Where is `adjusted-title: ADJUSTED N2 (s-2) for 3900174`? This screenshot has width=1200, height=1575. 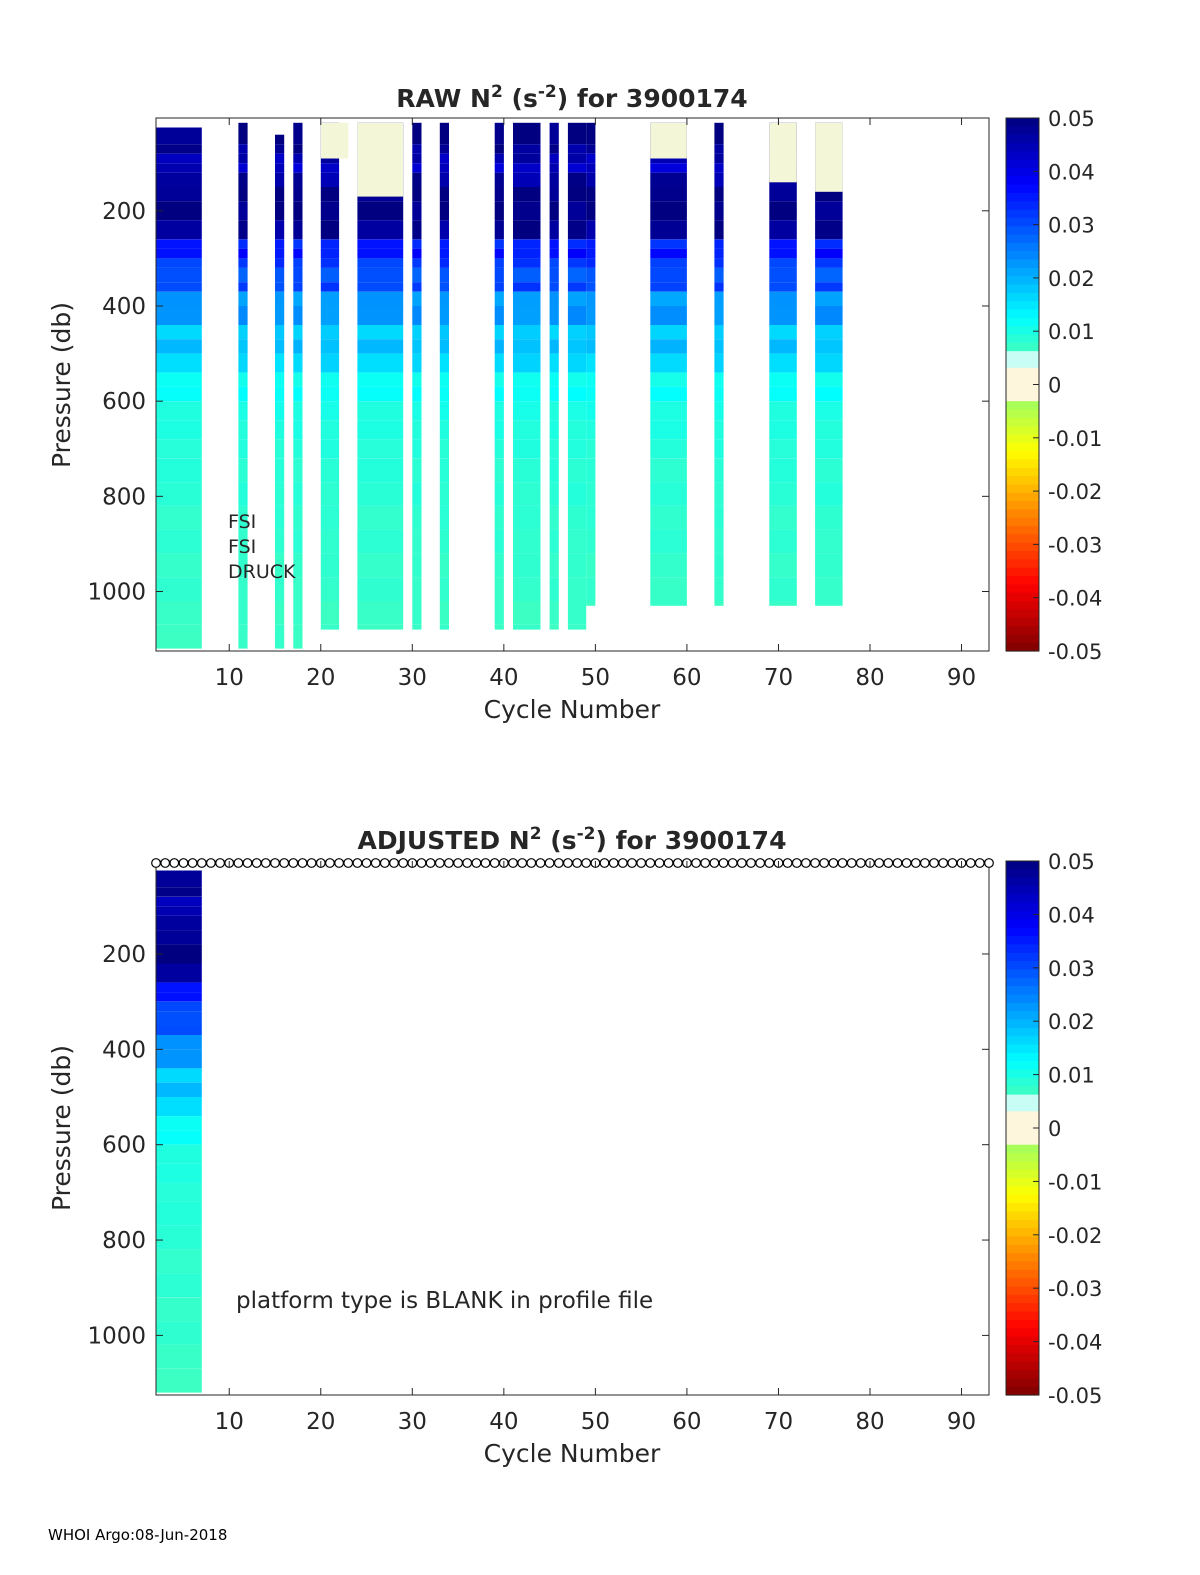 adjusted-title: ADJUSTED N2 (s-2) for 3900174 is located at coordinates (572, 839).